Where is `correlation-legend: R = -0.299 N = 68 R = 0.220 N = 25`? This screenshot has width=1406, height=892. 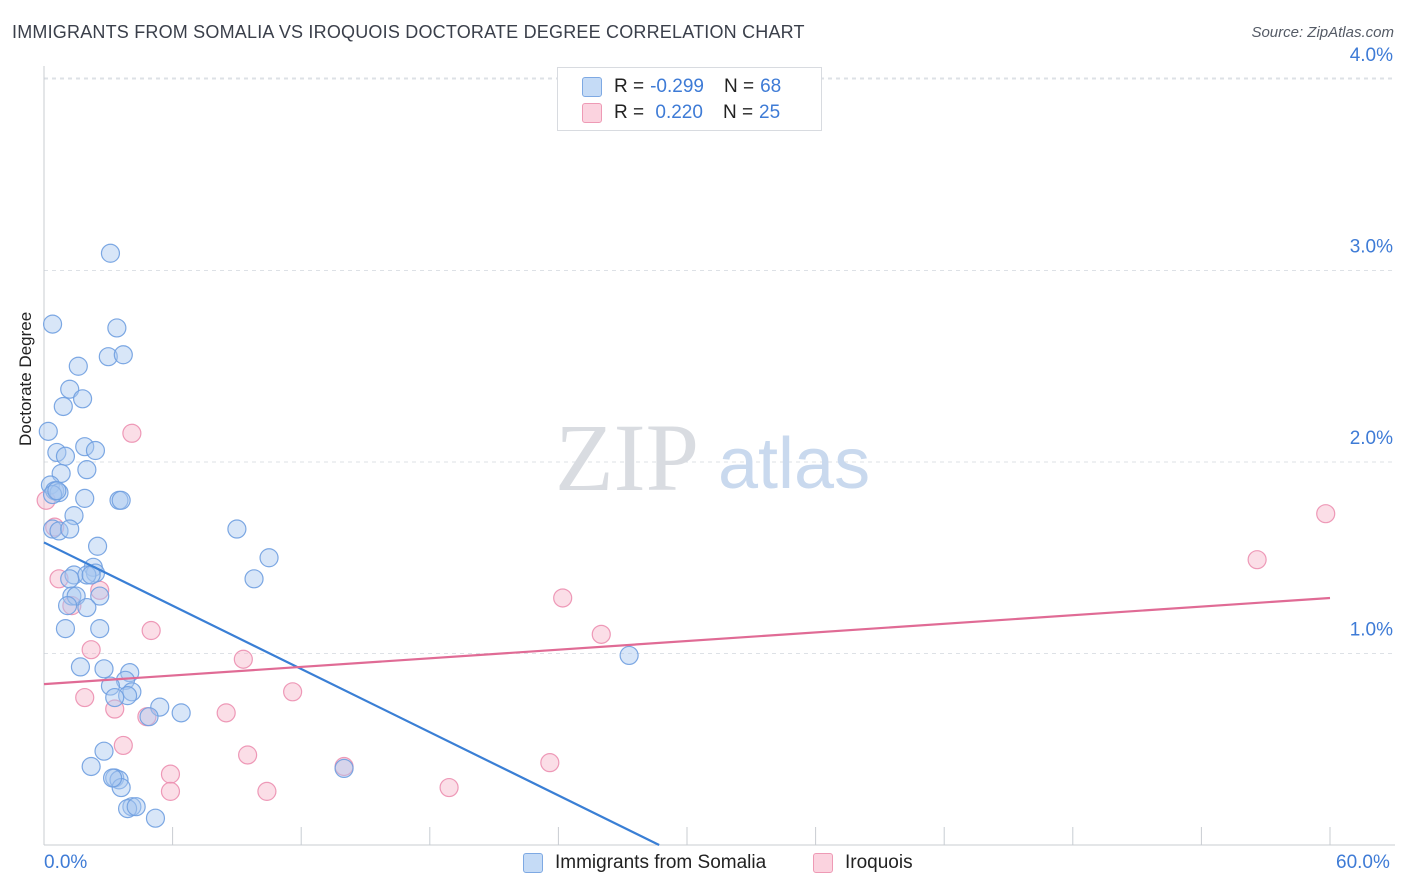
correlation-legend: R = -0.299 N = 68 R = 0.220 N = 25 is located at coordinates (689, 99).